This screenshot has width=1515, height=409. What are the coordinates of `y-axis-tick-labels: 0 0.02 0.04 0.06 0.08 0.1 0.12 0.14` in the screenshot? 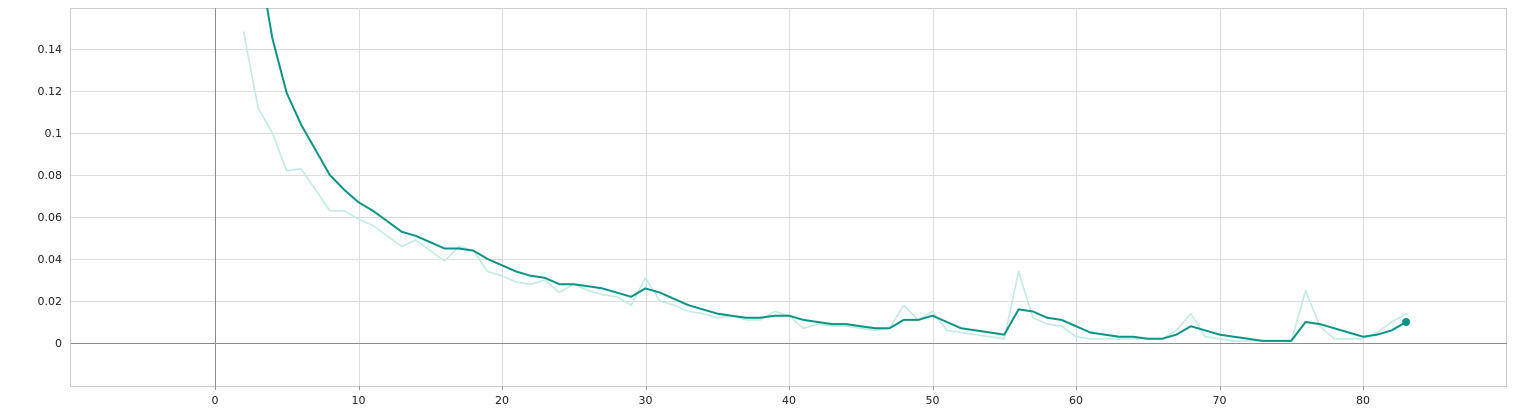 It's located at (50, 196).